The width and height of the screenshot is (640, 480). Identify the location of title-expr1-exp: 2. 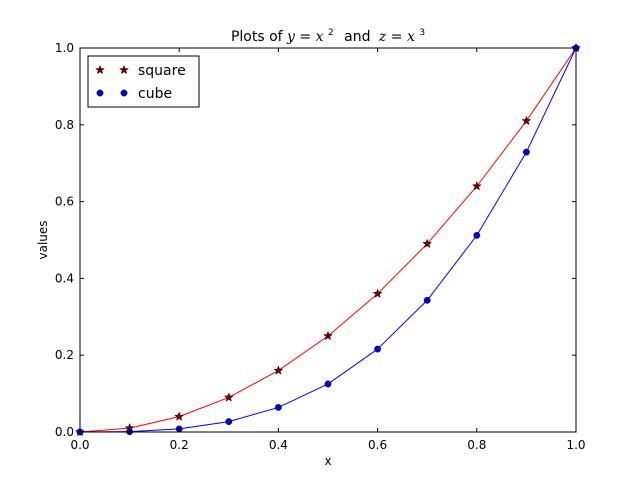
(331, 33).